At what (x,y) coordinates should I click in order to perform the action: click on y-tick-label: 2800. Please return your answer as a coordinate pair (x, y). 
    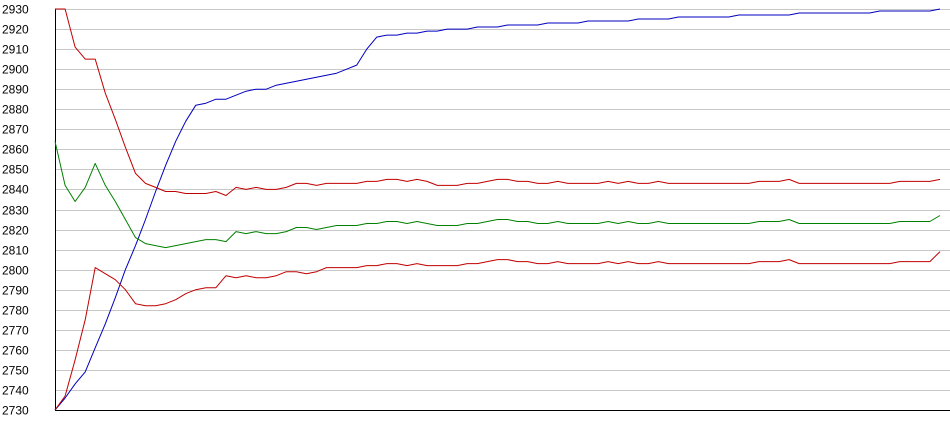
    Looking at the image, I should click on (15, 271).